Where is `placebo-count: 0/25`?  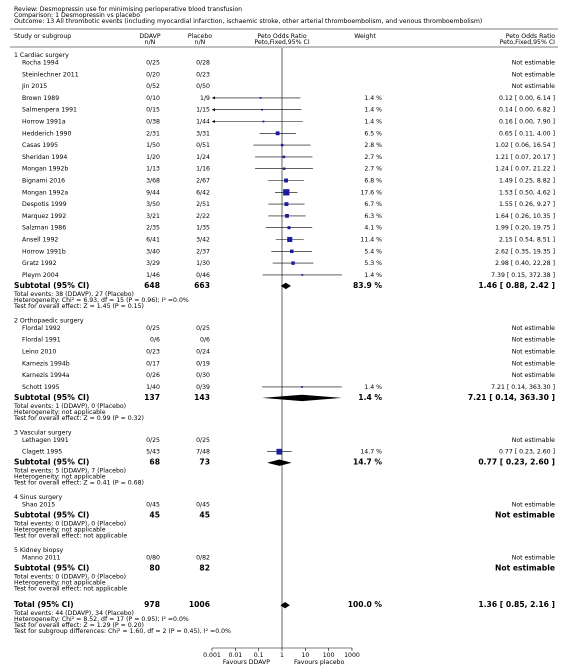
placebo-count: 0/25 is located at coordinates (203, 328).